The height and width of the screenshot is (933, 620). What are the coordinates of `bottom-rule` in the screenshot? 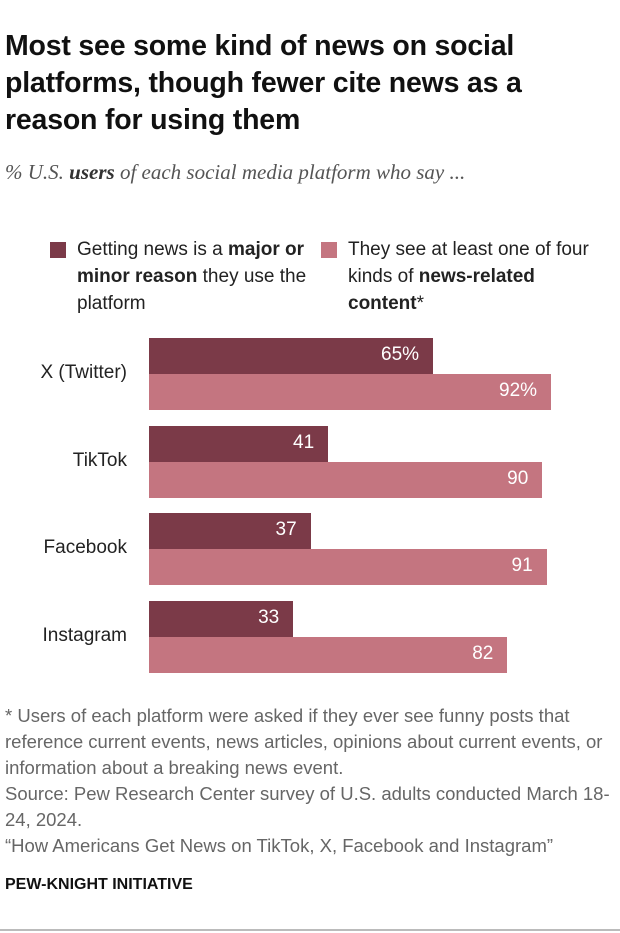 It's located at (310, 930).